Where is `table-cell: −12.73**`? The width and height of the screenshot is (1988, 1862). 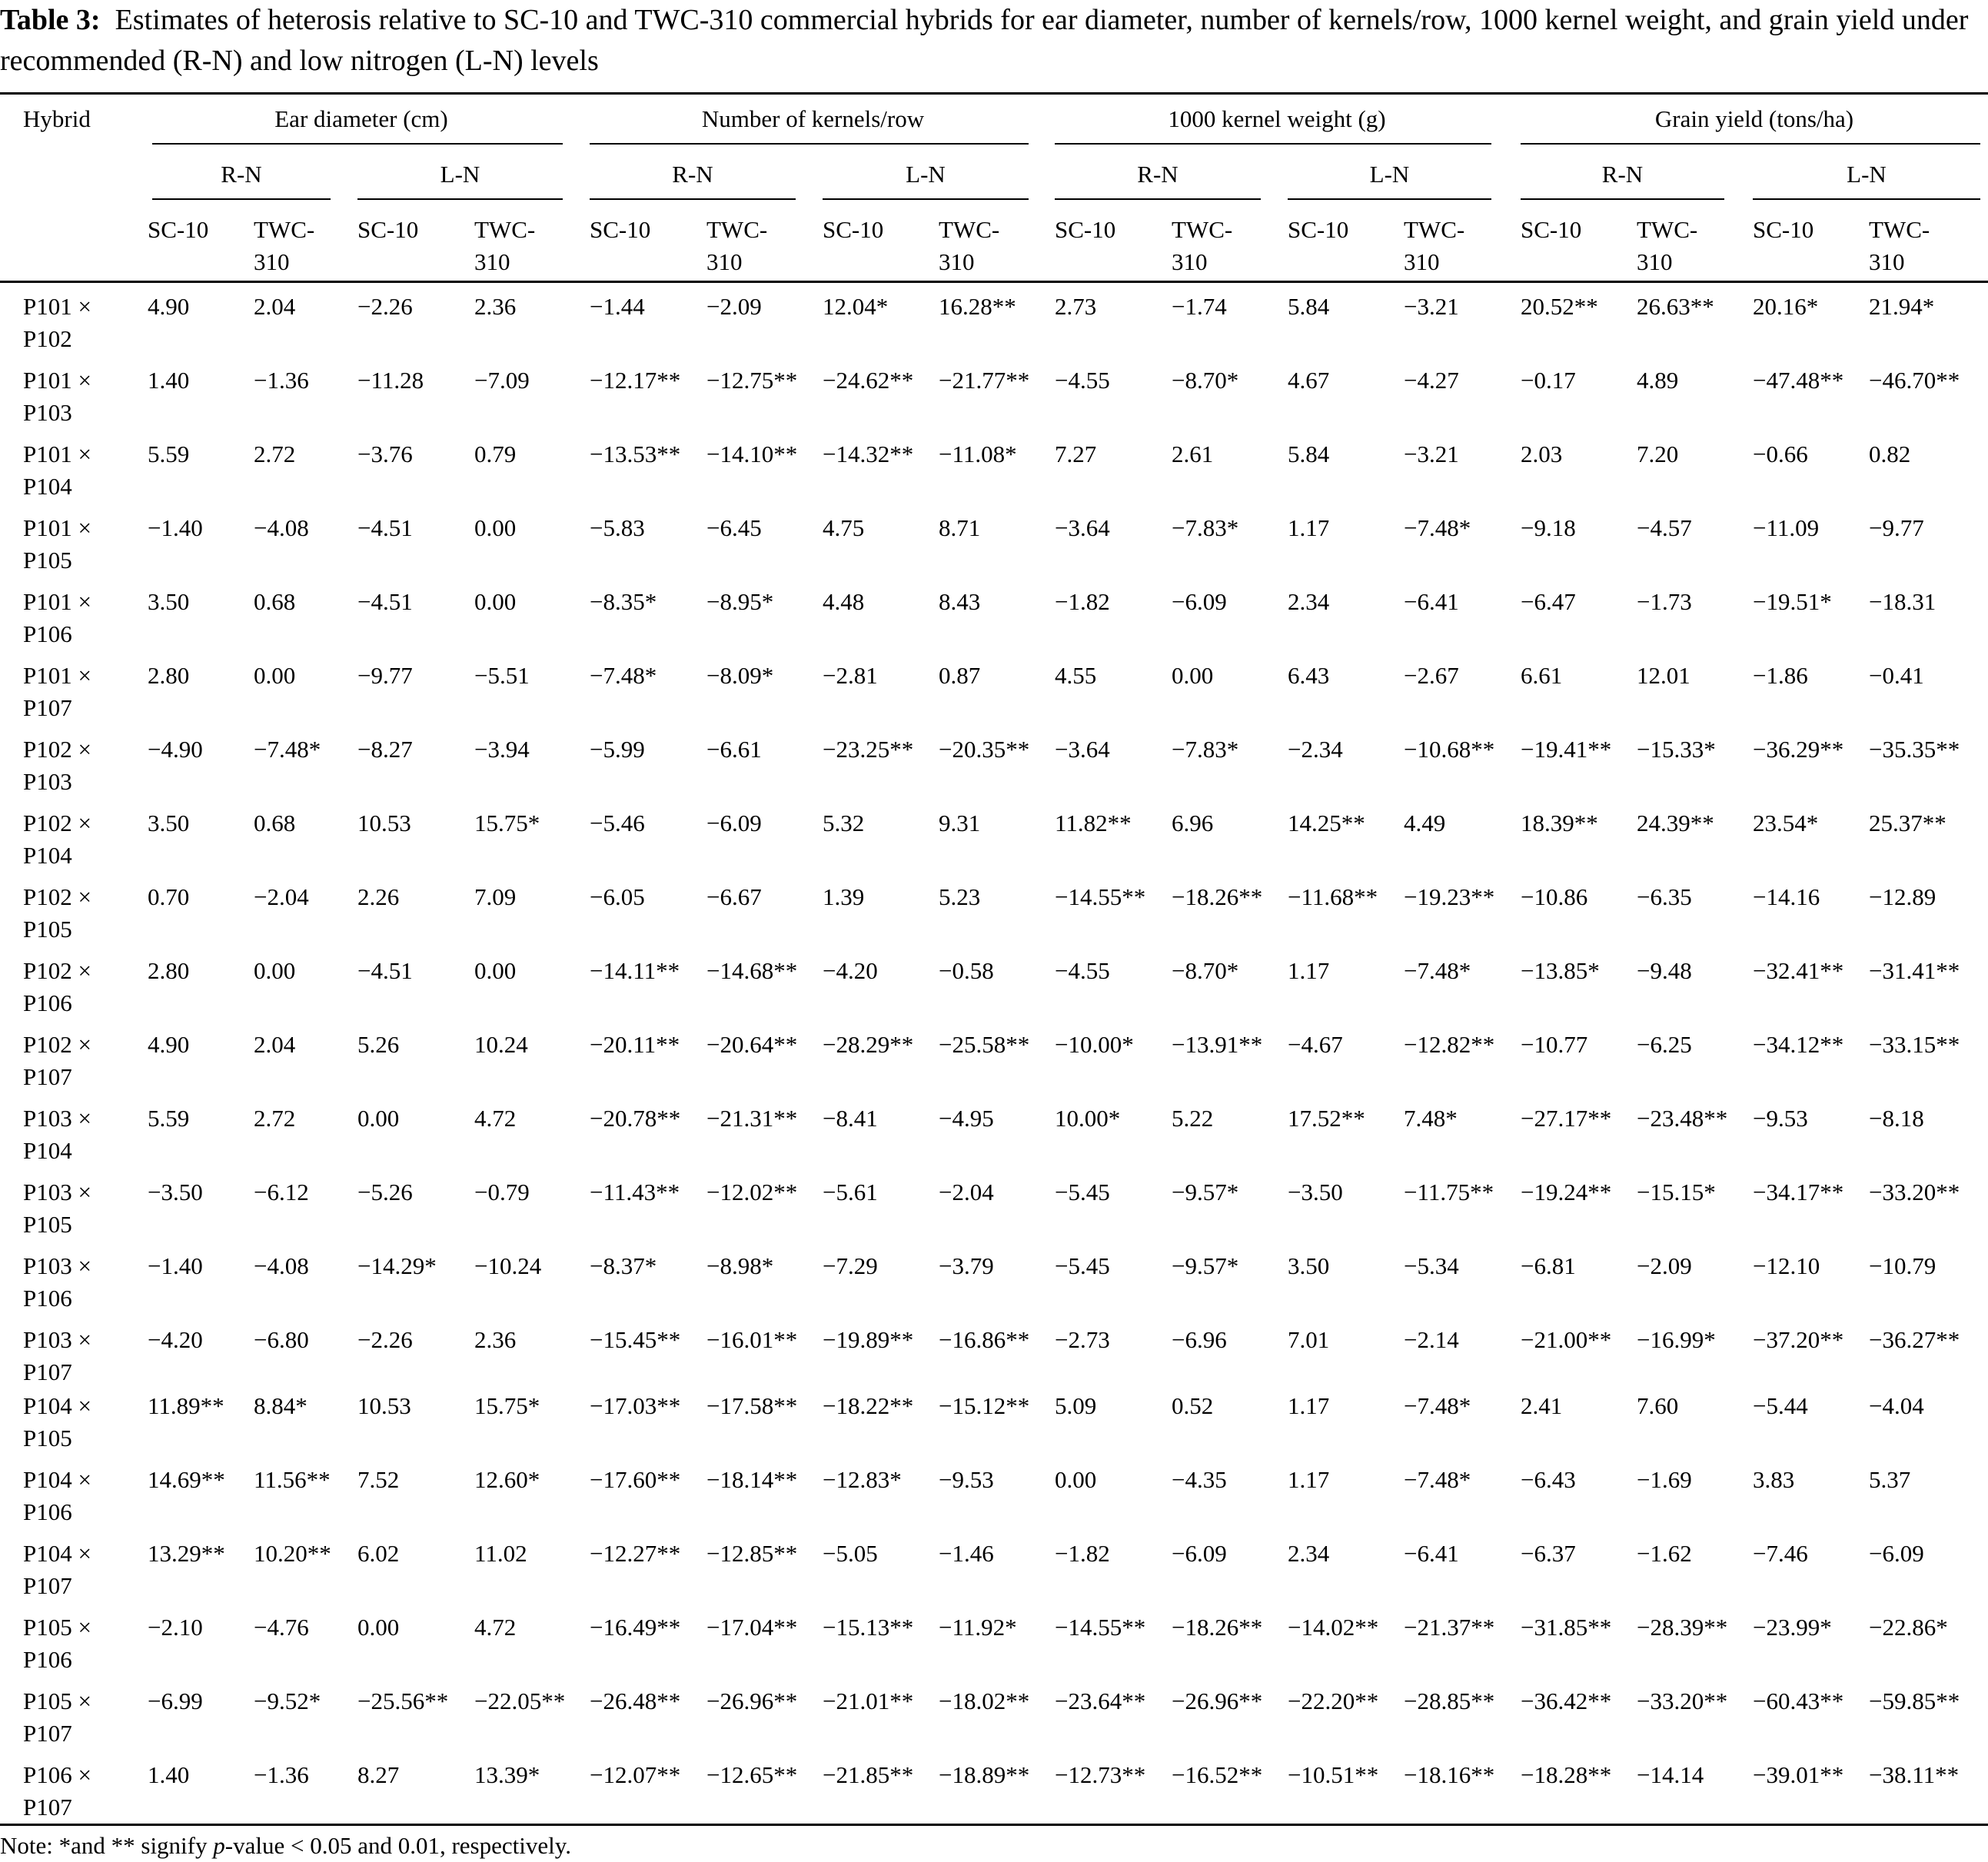
table-cell: −12.73** is located at coordinates (1100, 1774).